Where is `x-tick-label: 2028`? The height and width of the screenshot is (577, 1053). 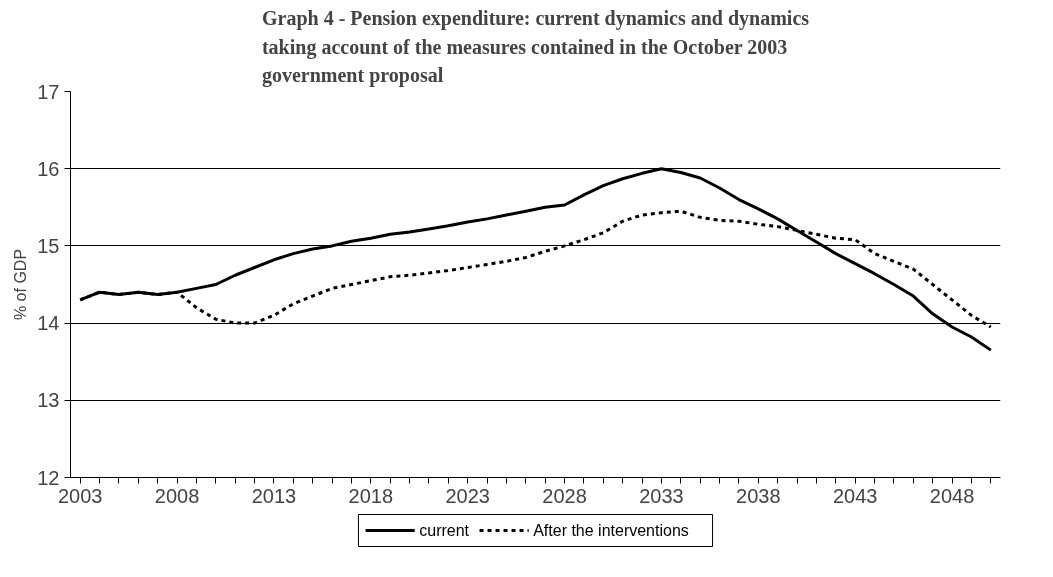 x-tick-label: 2028 is located at coordinates (564, 495).